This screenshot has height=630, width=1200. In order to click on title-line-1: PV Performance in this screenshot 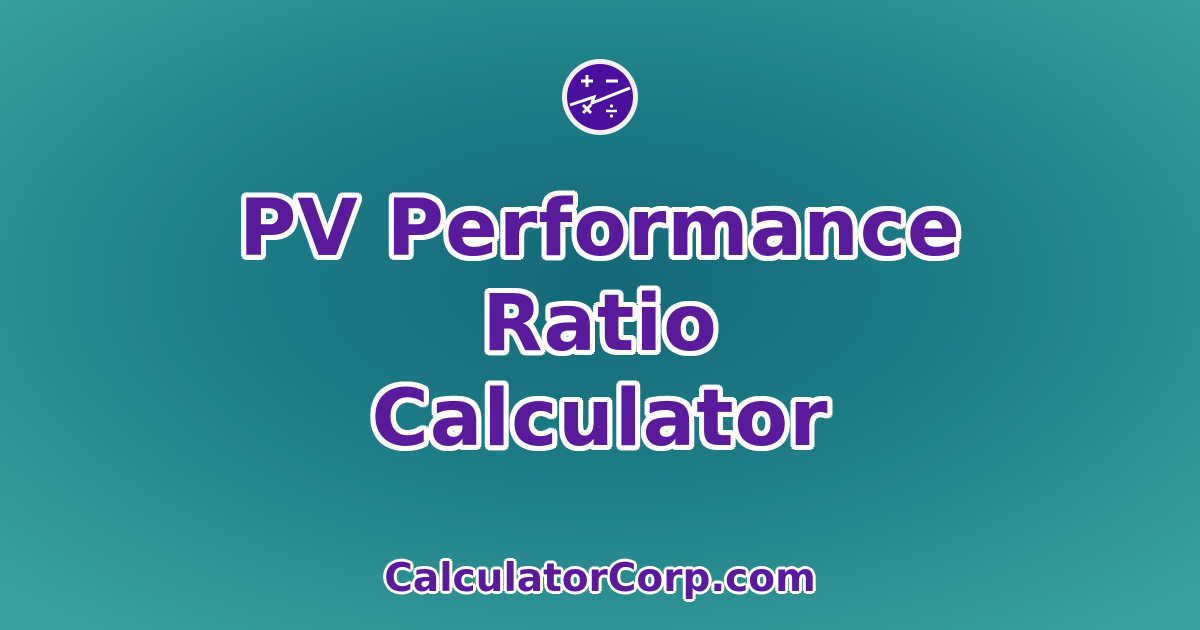, I will do `click(600, 229)`.